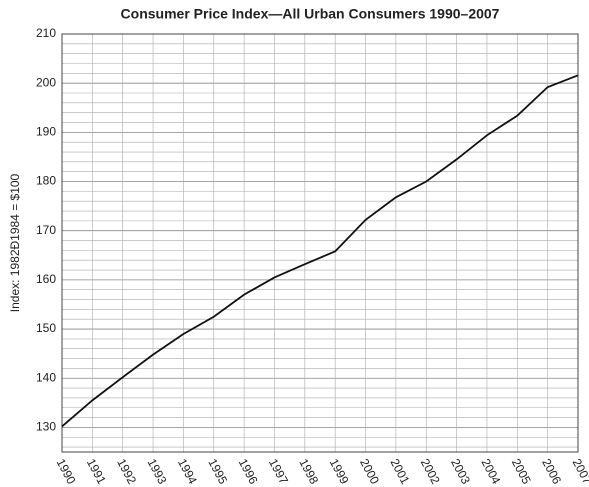  What do you see at coordinates (308, 471) in the screenshot?
I see `x-tick-label: 1998` at bounding box center [308, 471].